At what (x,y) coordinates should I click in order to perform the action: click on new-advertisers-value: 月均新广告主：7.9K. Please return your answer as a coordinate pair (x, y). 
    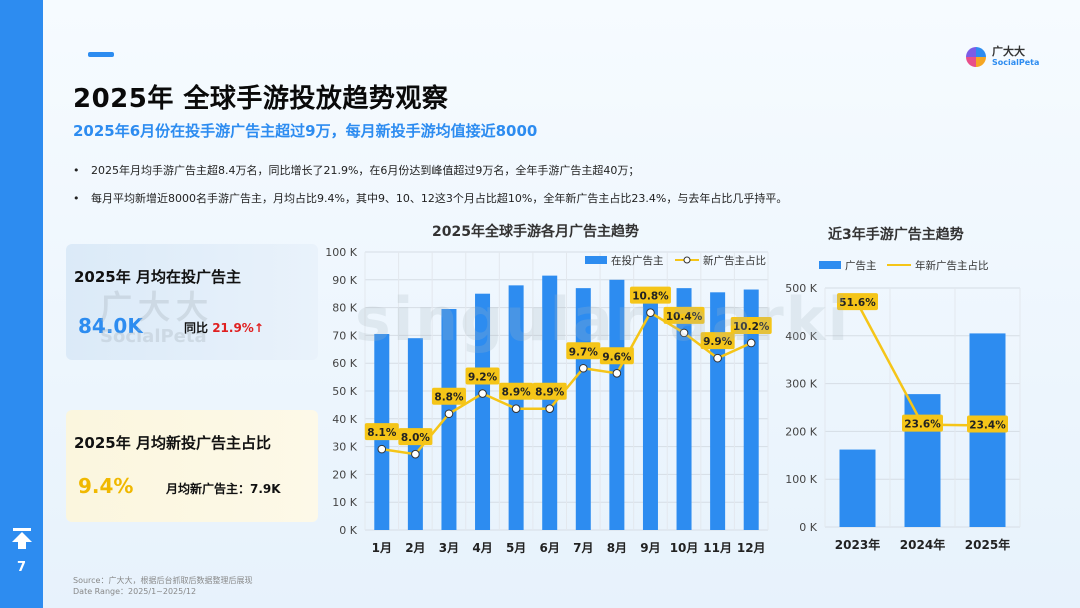
    Looking at the image, I should click on (223, 489).